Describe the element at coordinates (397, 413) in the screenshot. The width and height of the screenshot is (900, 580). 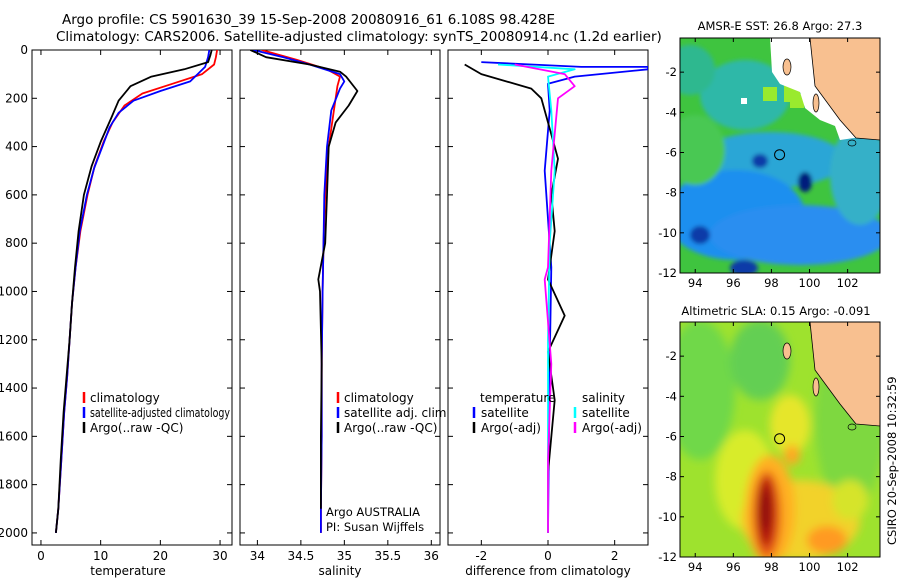
I see `legend-label-satellite: satellite adj. clim.` at that location.